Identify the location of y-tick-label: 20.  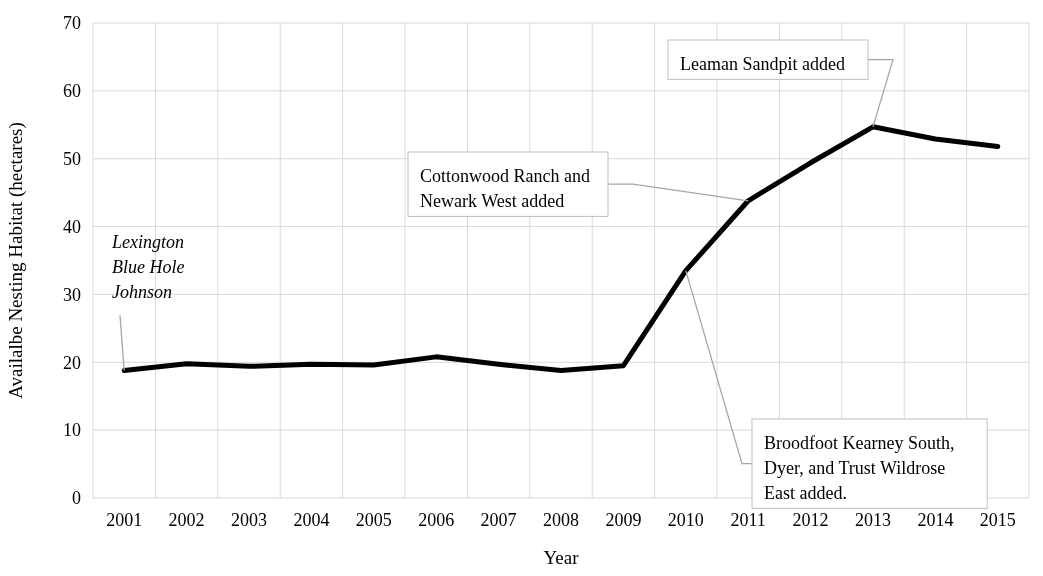
(72, 362).